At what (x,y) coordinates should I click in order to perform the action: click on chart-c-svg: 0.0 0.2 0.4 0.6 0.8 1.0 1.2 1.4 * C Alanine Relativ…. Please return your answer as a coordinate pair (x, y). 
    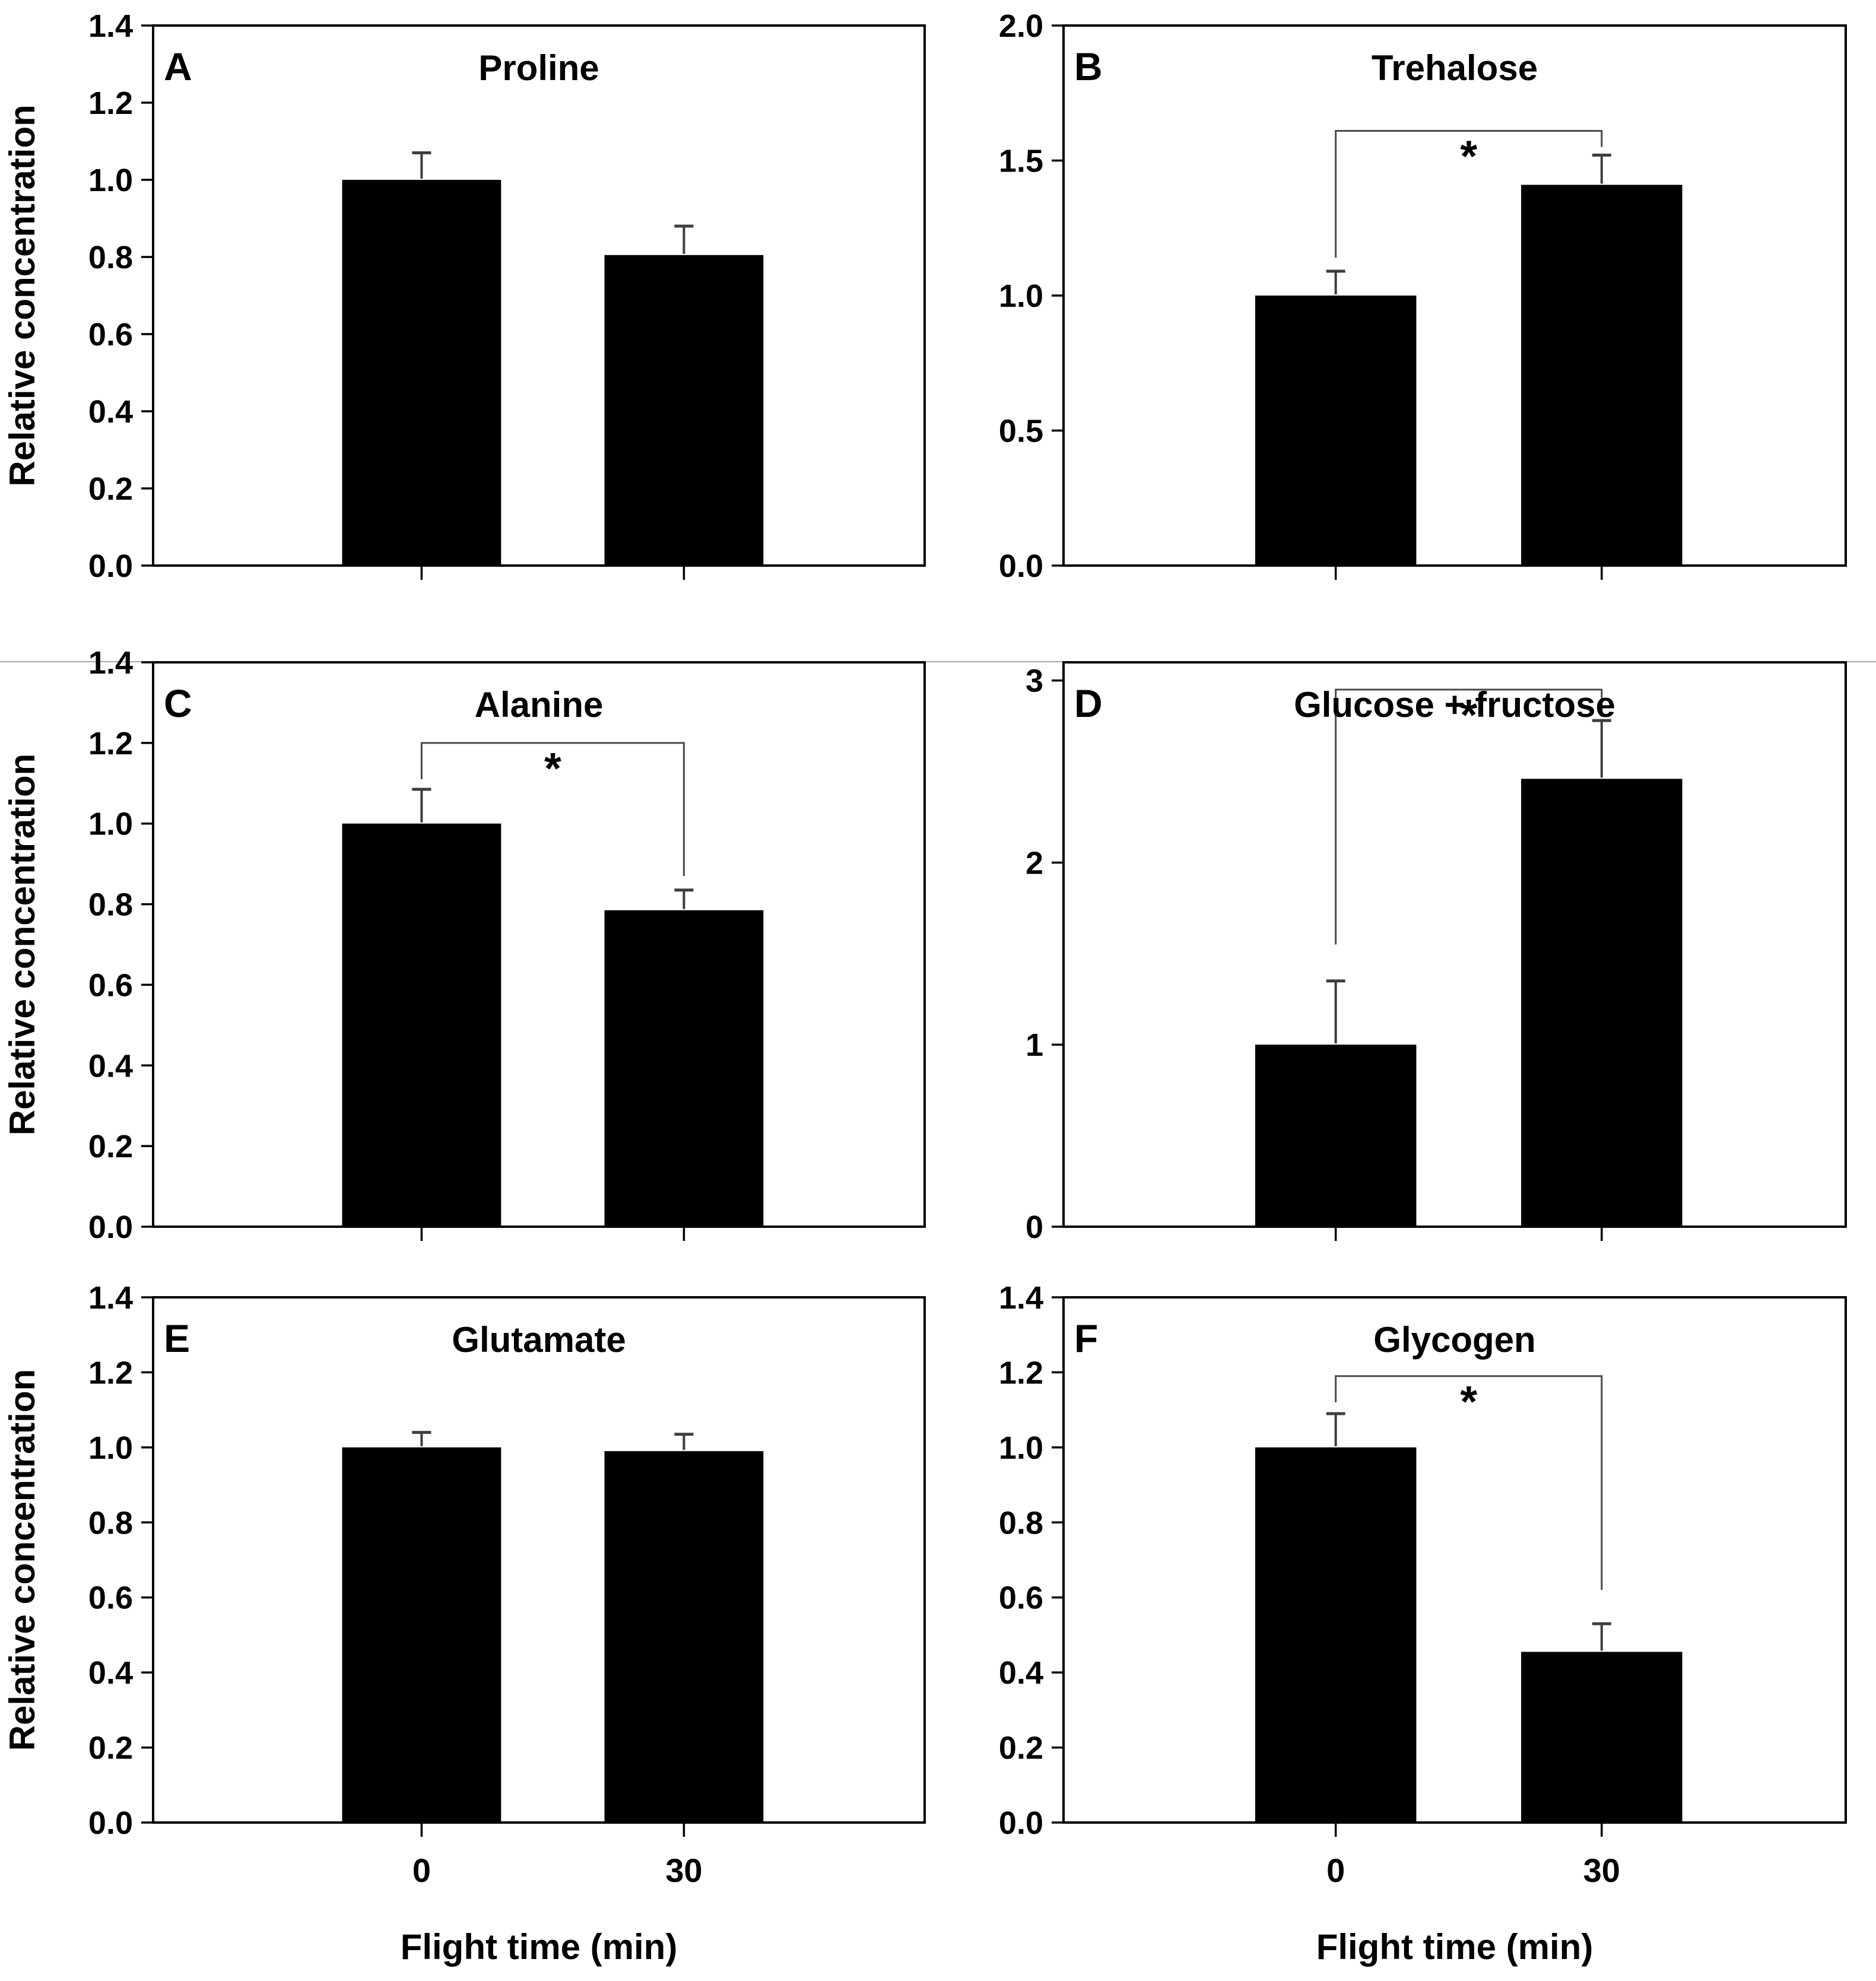
    Looking at the image, I should click on (464, 945).